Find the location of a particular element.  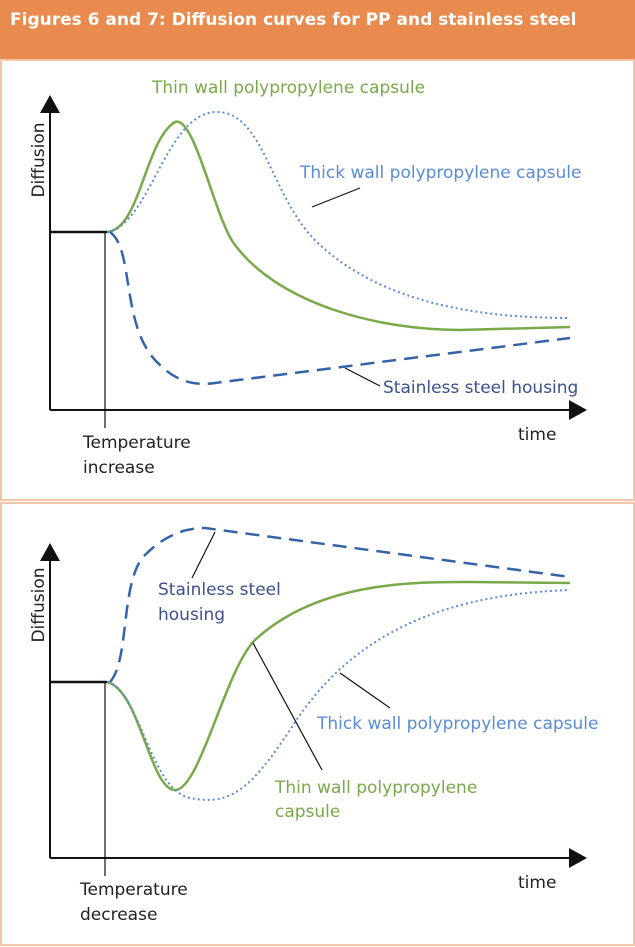

event-label: increase is located at coordinates (119, 468).